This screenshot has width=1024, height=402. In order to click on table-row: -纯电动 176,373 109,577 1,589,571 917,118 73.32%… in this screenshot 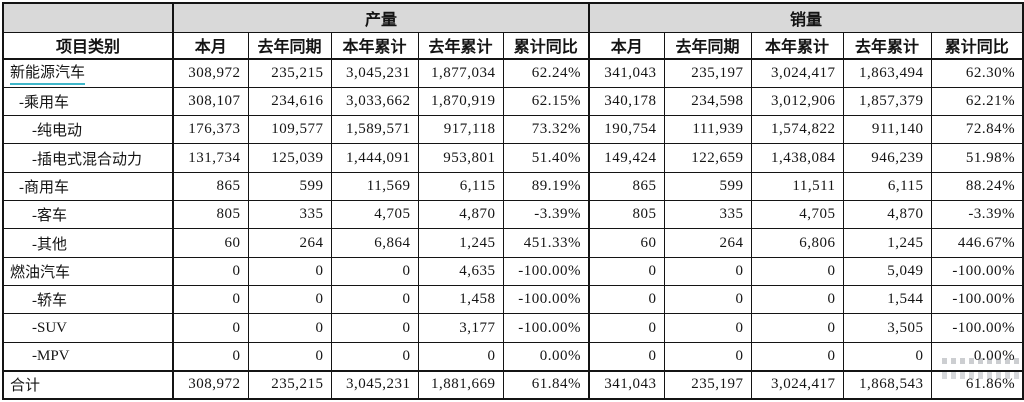, I will do `click(513, 130)`.